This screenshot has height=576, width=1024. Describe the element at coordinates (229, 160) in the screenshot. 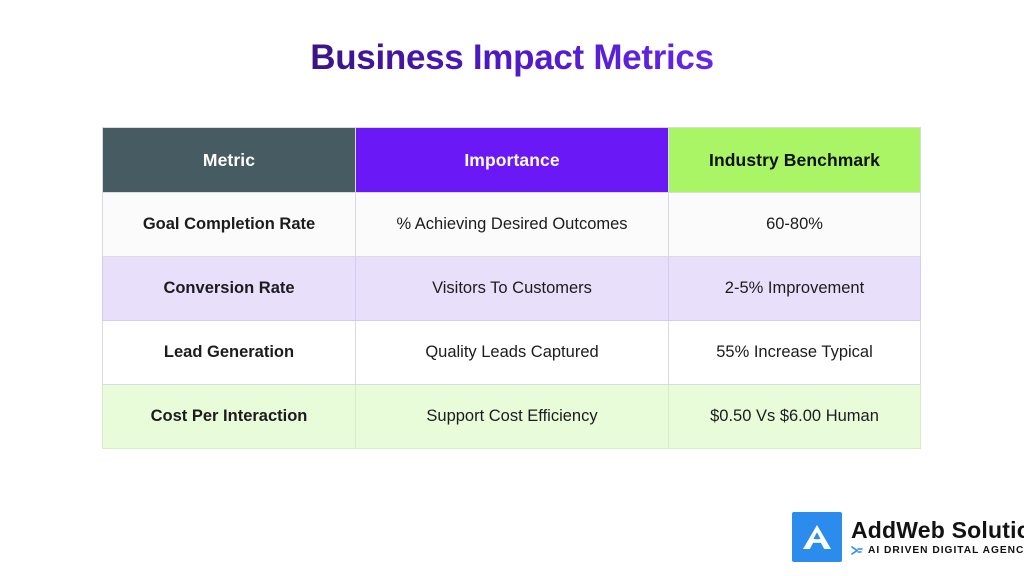

I see `column-header-metric: Metric` at that location.